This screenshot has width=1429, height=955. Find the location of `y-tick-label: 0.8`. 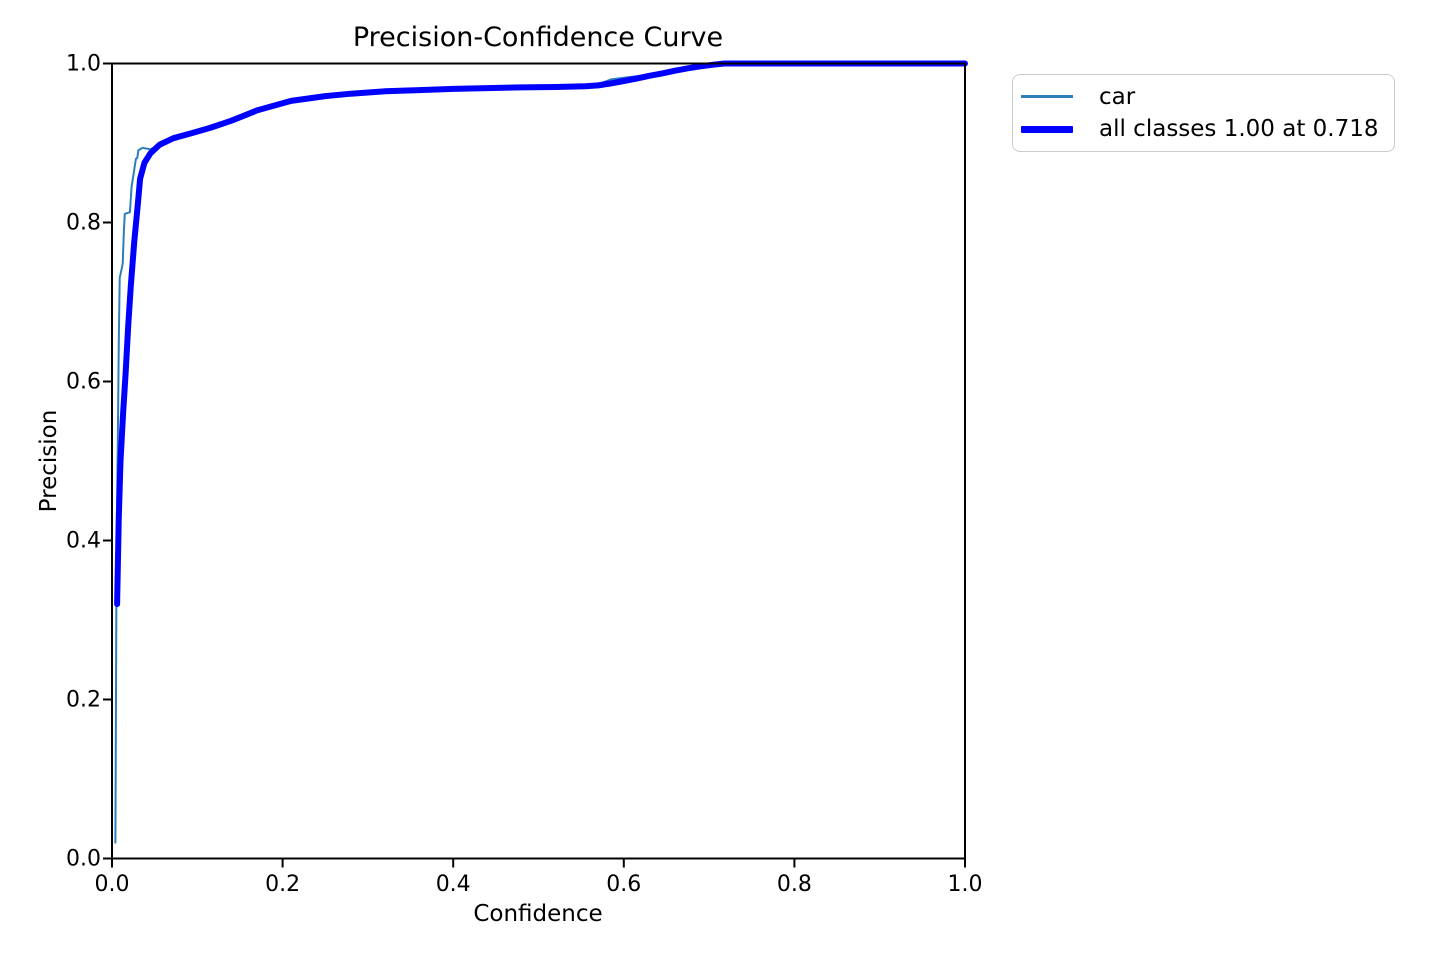

y-tick-label: 0.8 is located at coordinates (83, 222).